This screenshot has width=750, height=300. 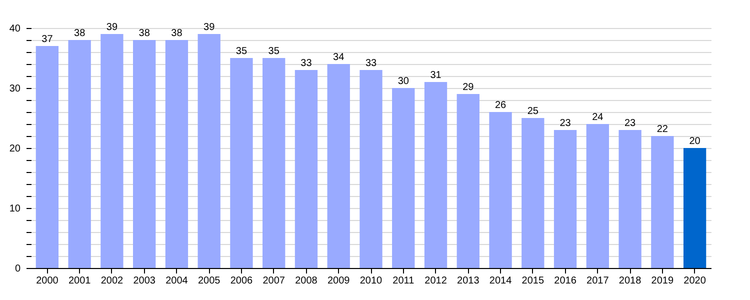 What do you see at coordinates (339, 57) in the screenshot?
I see `data-label: 34` at bounding box center [339, 57].